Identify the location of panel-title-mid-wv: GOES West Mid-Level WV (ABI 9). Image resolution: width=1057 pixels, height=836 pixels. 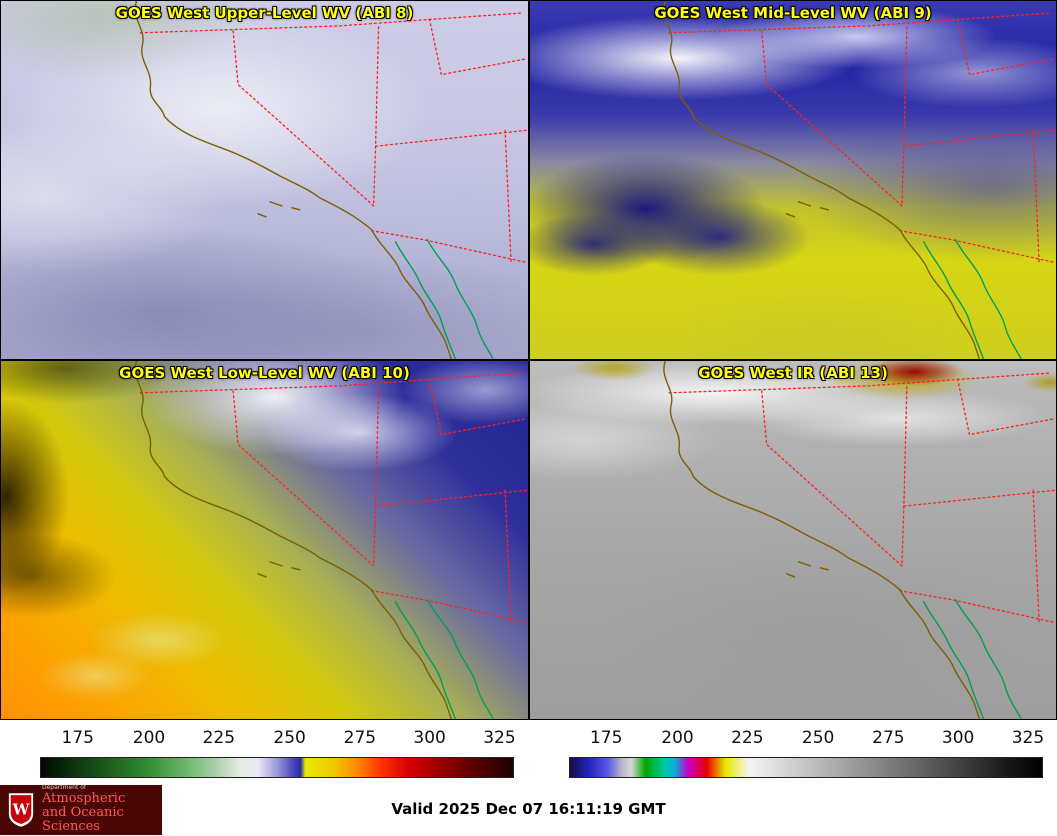
(793, 13).